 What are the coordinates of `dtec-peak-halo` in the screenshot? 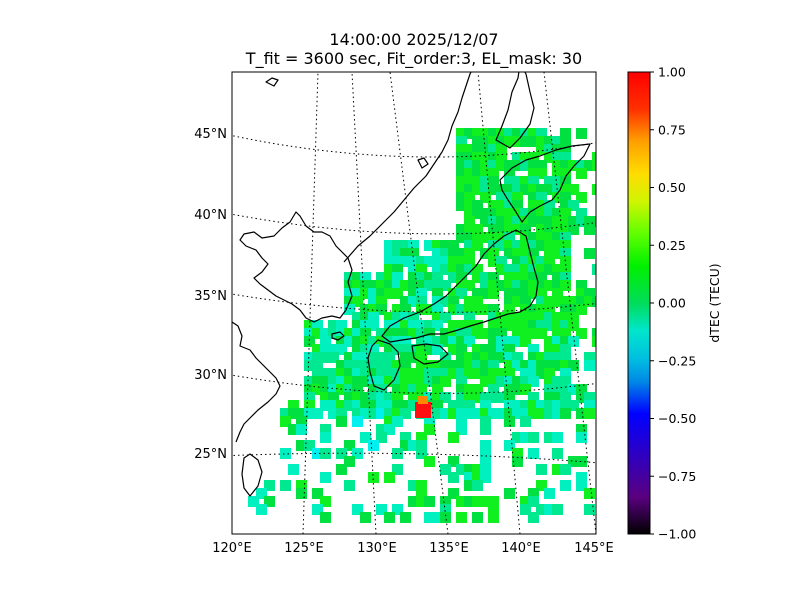 It's located at (423, 400).